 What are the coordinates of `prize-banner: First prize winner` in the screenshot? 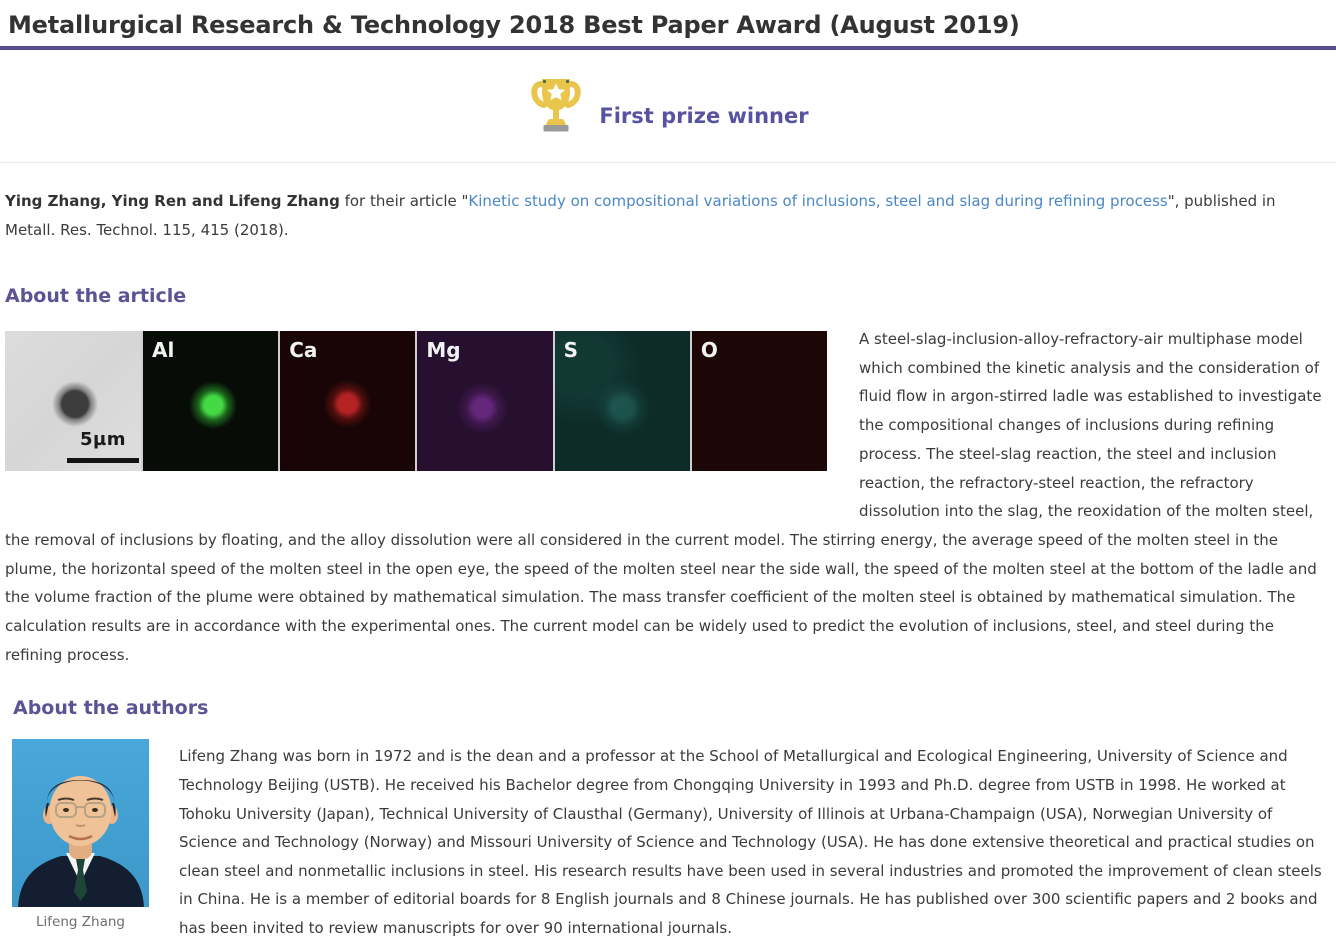 It's located at (668, 103).